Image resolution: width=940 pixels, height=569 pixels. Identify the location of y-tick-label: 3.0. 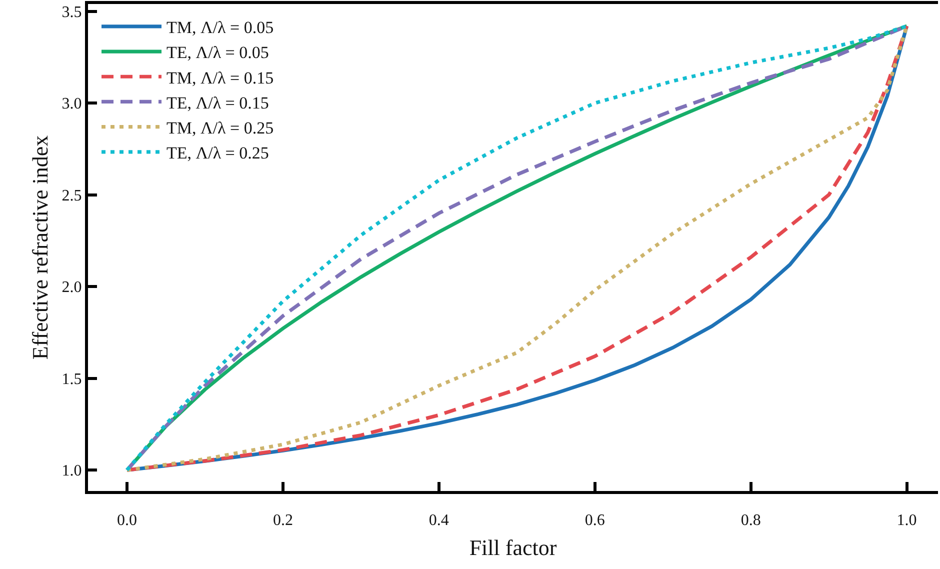
(72, 104).